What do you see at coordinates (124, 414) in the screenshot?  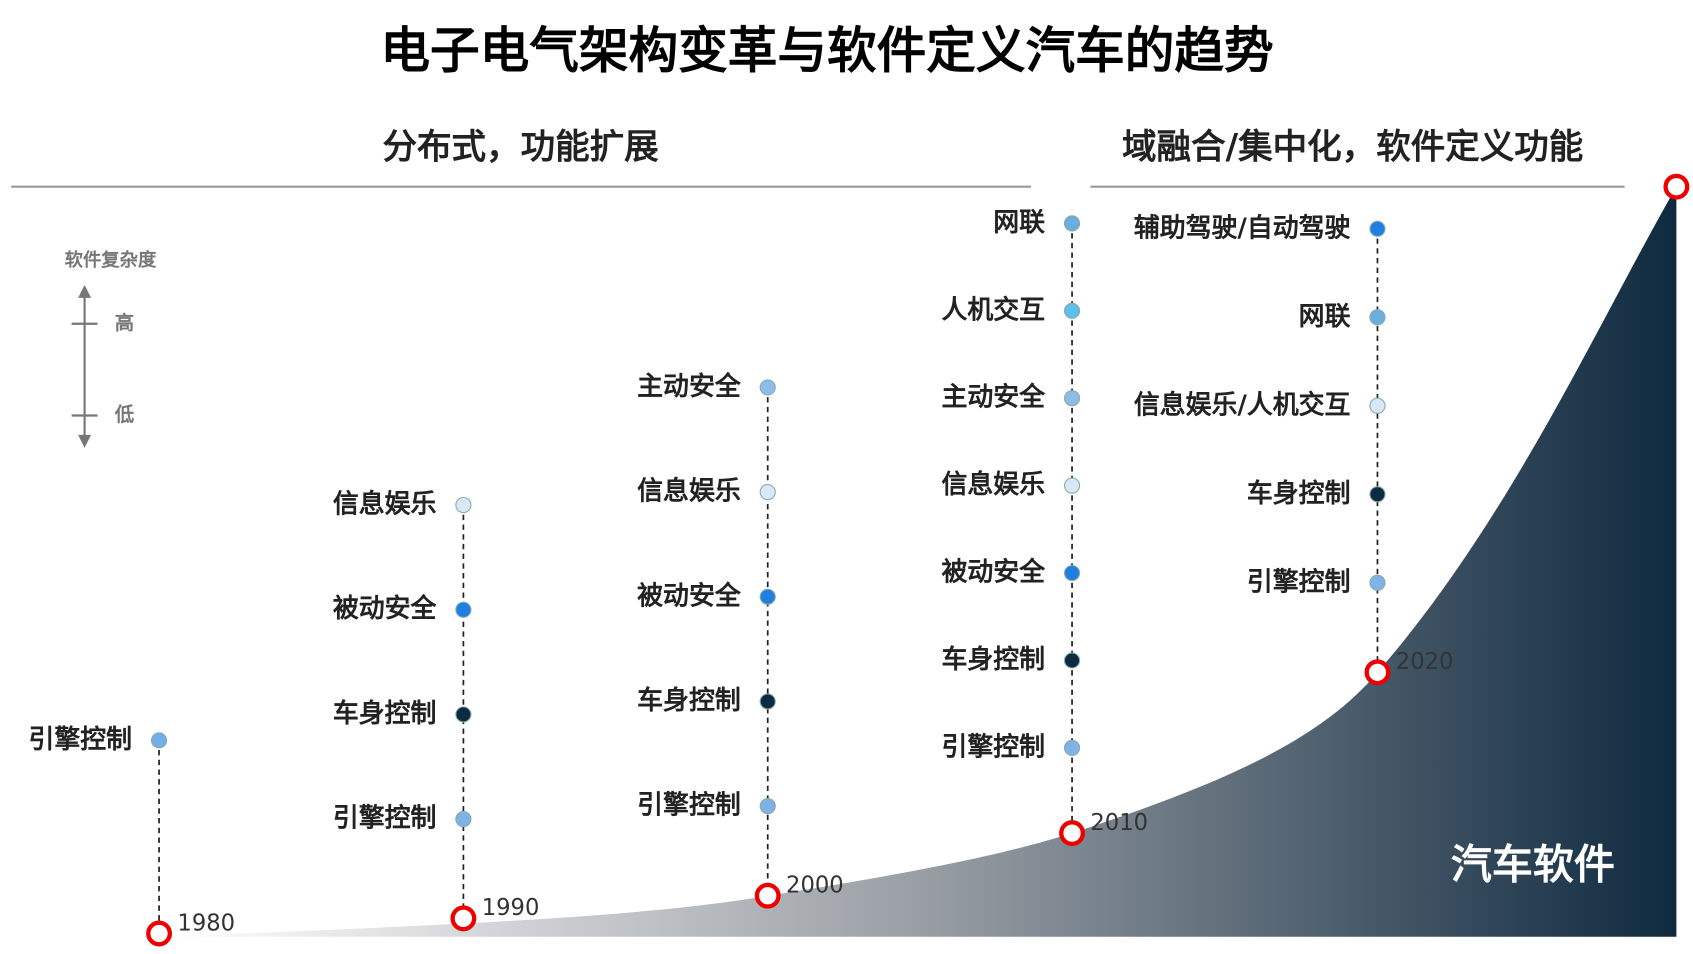 I see `legend-low: 低` at bounding box center [124, 414].